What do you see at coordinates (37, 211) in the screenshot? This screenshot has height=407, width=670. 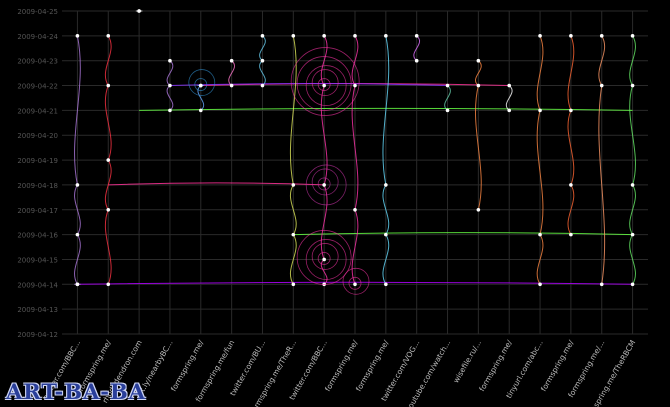 I see `y-tick-label: 2009-04-17` at bounding box center [37, 211].